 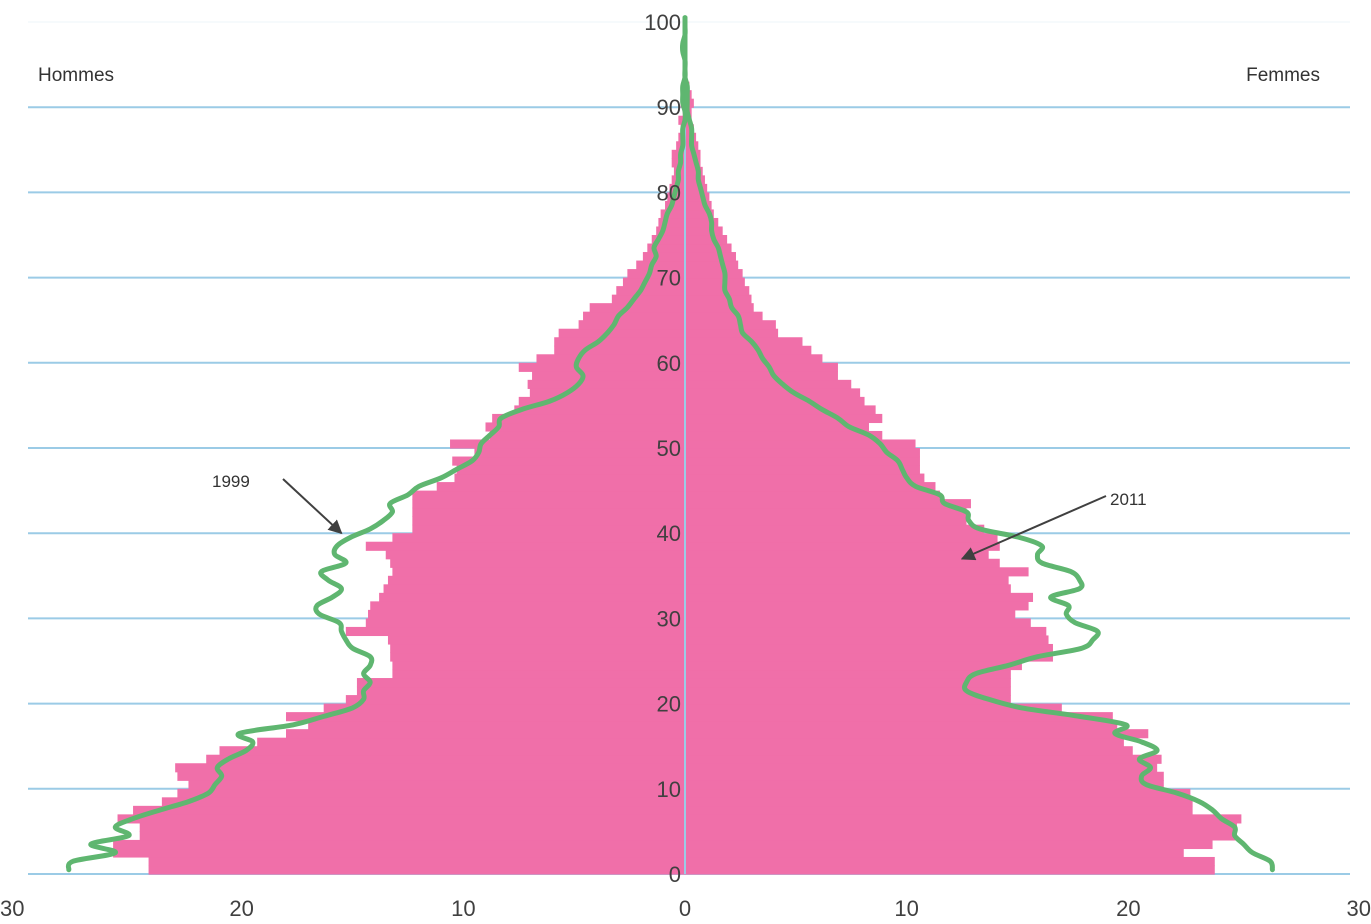 What do you see at coordinates (1128, 499) in the screenshot?
I see `annotation-2011-label: 2011` at bounding box center [1128, 499].